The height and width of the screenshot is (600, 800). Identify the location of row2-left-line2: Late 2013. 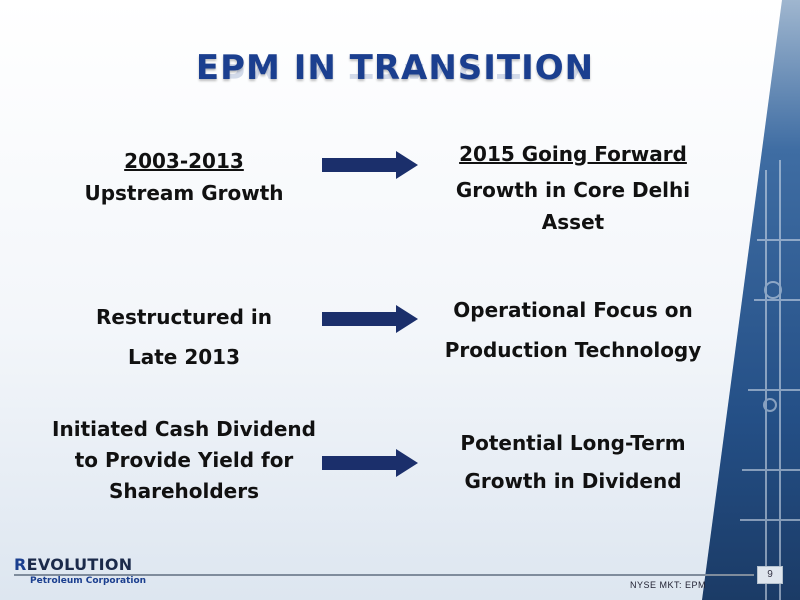
(184, 357).